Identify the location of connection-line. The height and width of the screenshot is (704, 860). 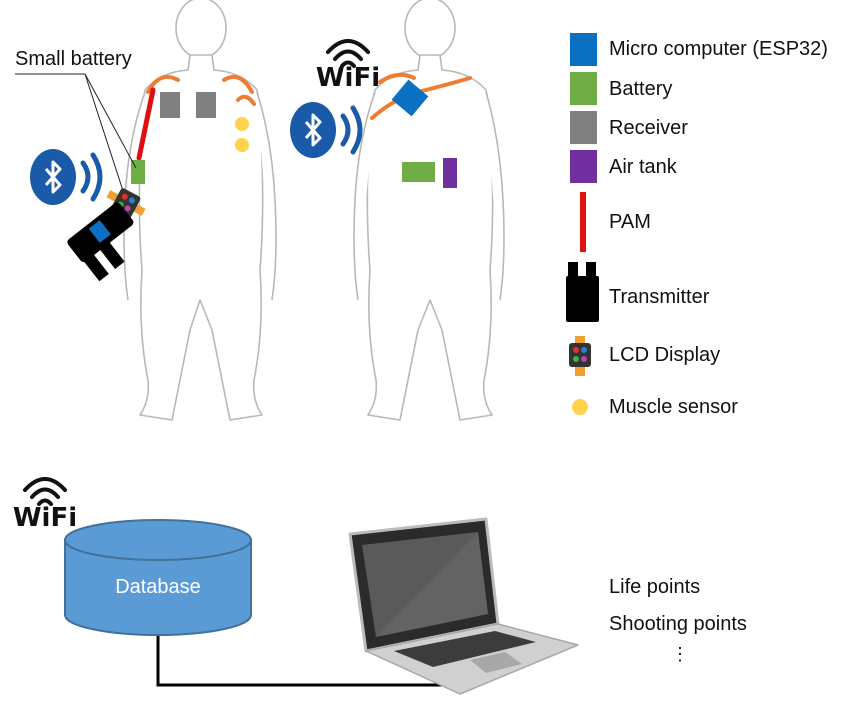
(303, 657).